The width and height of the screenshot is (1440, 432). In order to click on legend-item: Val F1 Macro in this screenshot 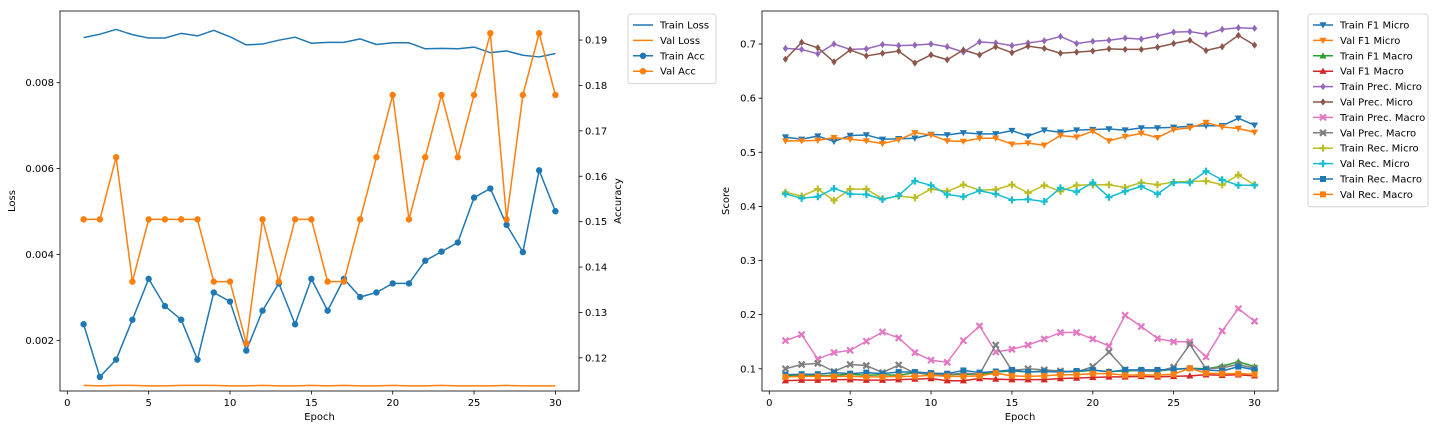, I will do `click(1358, 72)`.